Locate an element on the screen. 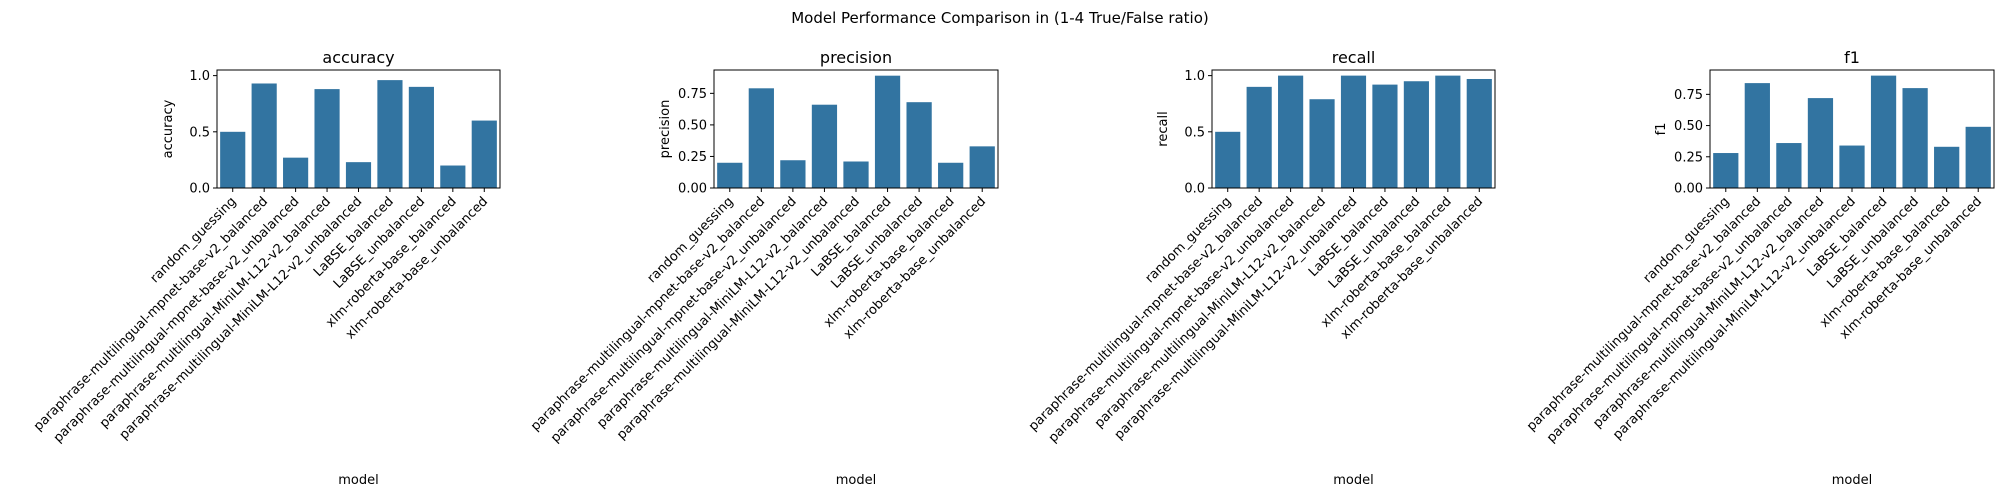 This screenshot has width=1999, height=495. y-axis-label: accuracy is located at coordinates (168, 128).